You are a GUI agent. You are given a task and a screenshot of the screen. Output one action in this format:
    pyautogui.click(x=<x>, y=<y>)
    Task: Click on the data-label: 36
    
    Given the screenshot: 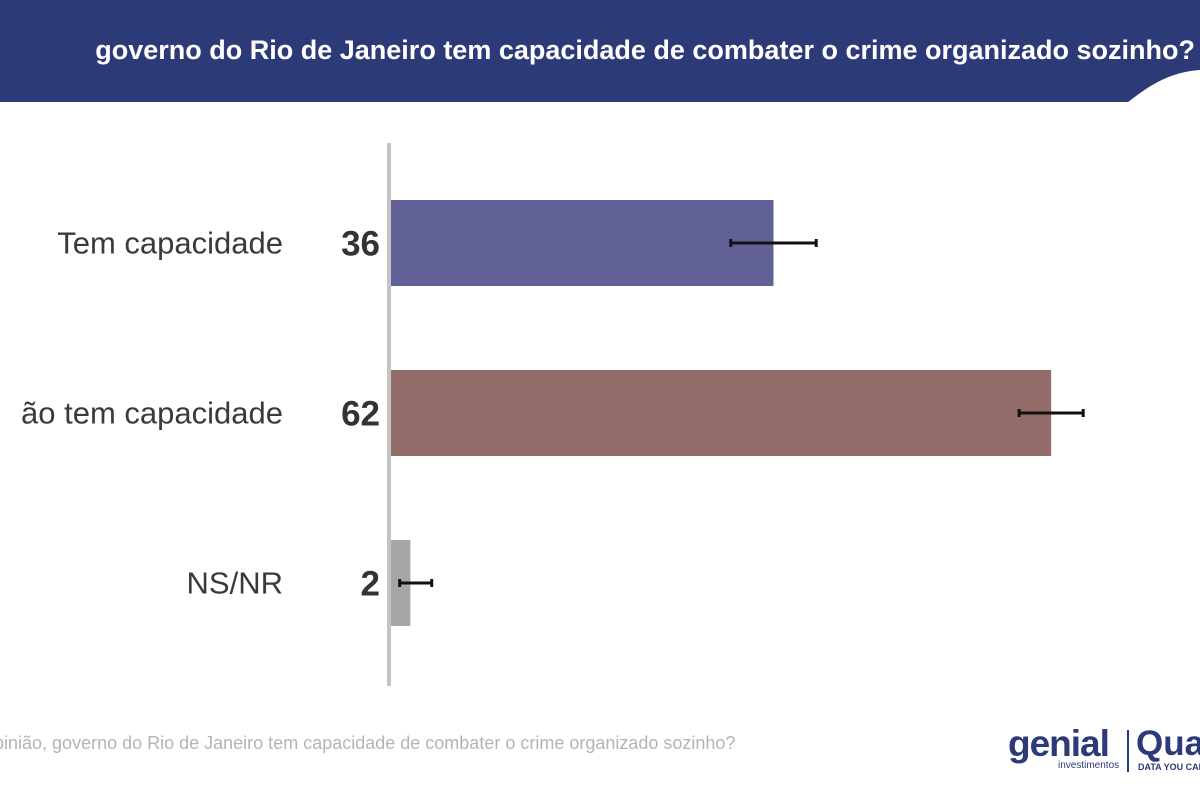 What is the action you would take?
    pyautogui.click(x=360, y=244)
    